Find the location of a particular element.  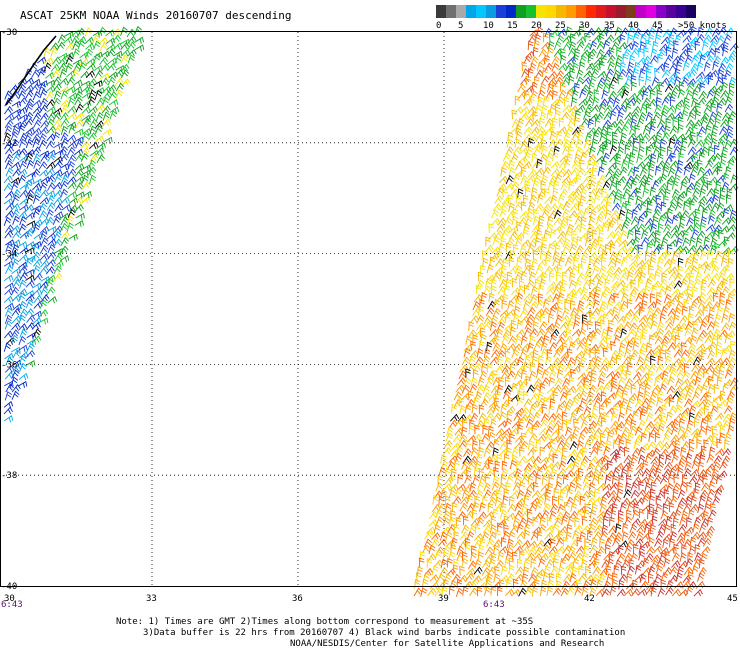

latitude-label: -40 is located at coordinates (9, 587).